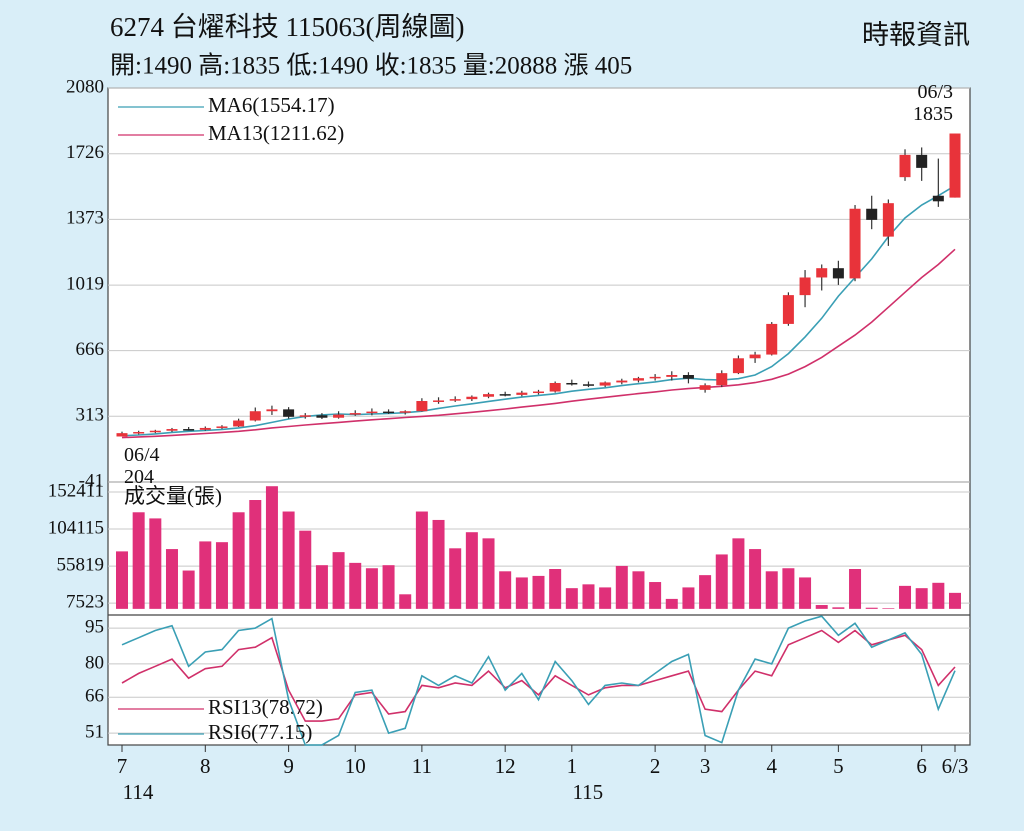  I want to click on annotation-value: 204, so click(139, 477).